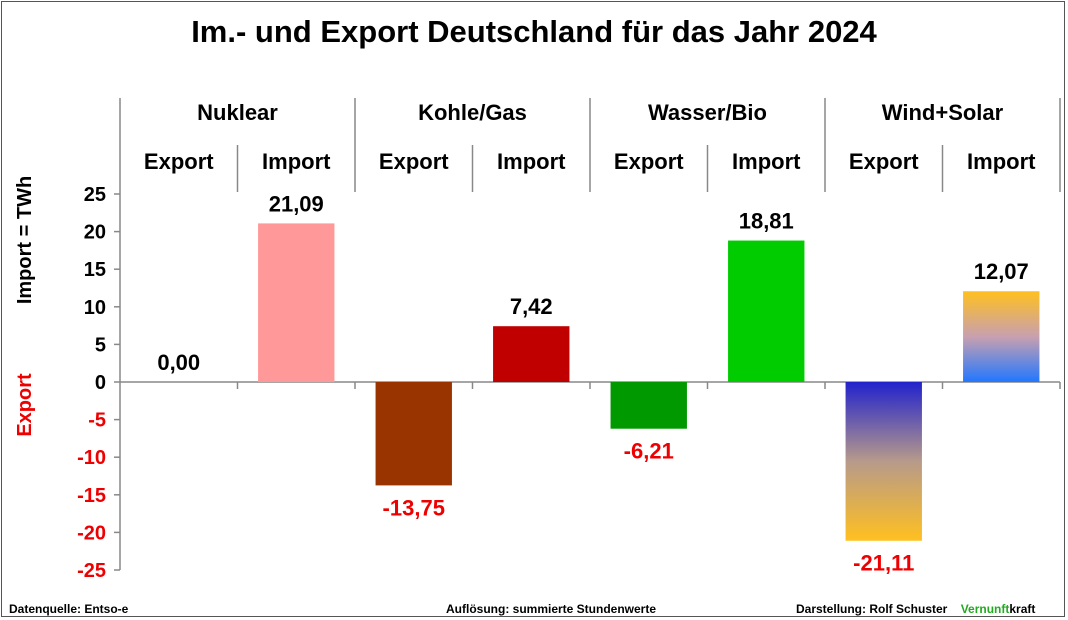 Image resolution: width=1068 pixels, height=620 pixels. What do you see at coordinates (95, 270) in the screenshot?
I see `y-tick-label: 15` at bounding box center [95, 270].